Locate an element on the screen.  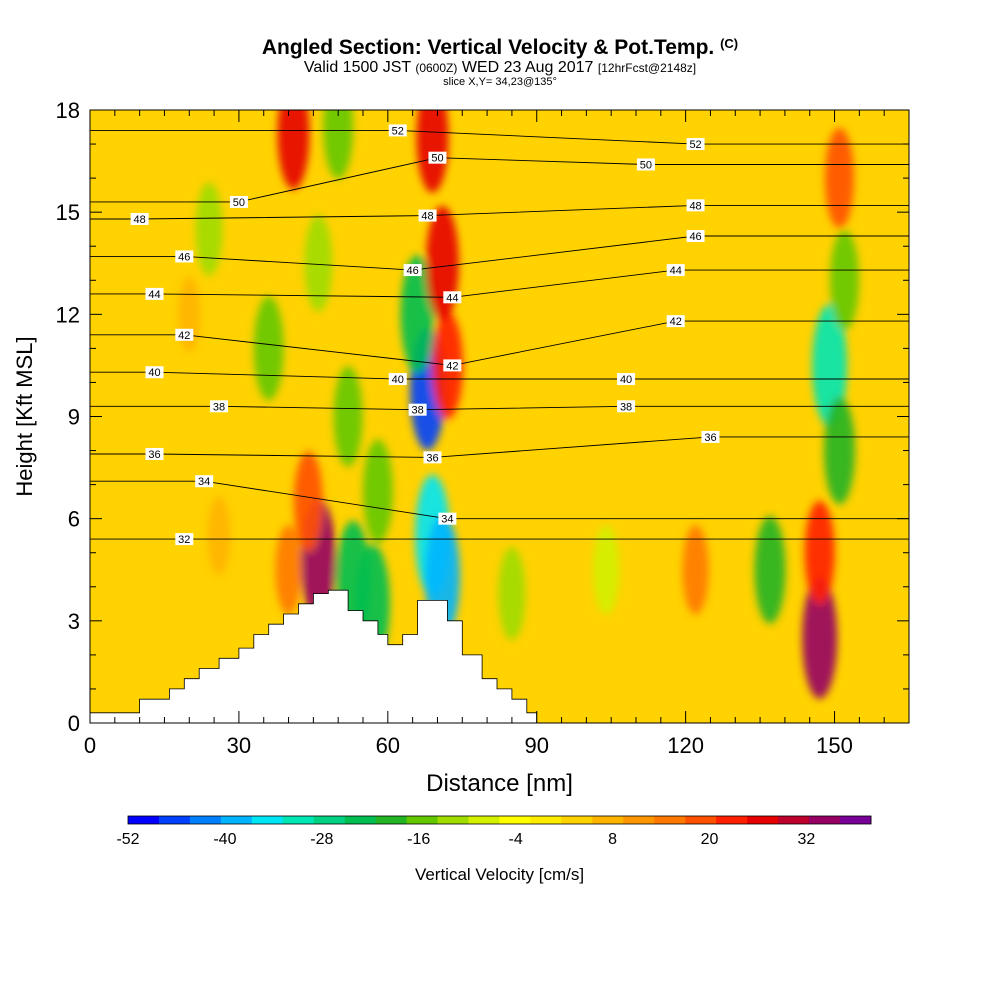
theta-label: 34 is located at coordinates (447, 519).